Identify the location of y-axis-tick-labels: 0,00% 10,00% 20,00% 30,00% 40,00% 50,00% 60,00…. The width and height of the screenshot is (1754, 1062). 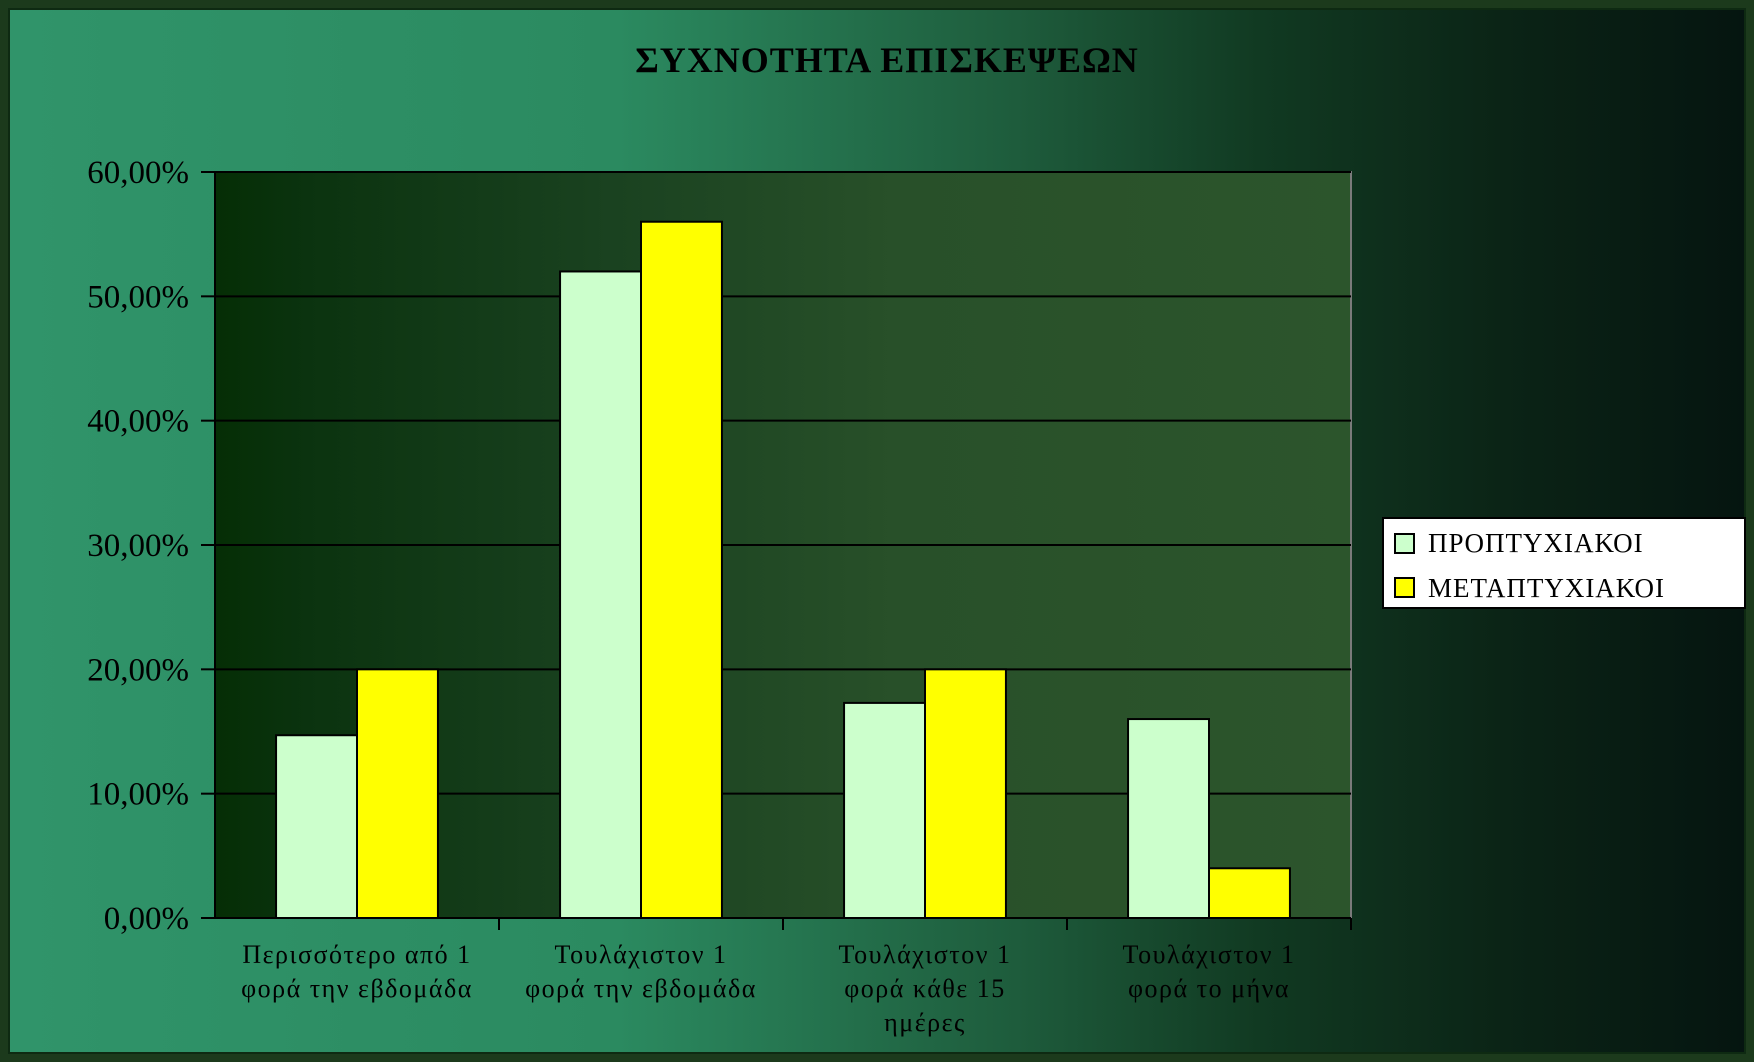
(138, 546).